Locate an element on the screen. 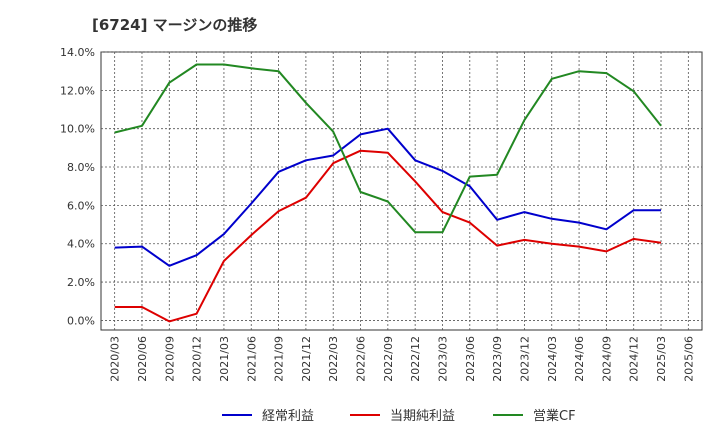 Image resolution: width=720 pixels, height=440 pixels. legend-item: 経常利益 is located at coordinates (268, 416).